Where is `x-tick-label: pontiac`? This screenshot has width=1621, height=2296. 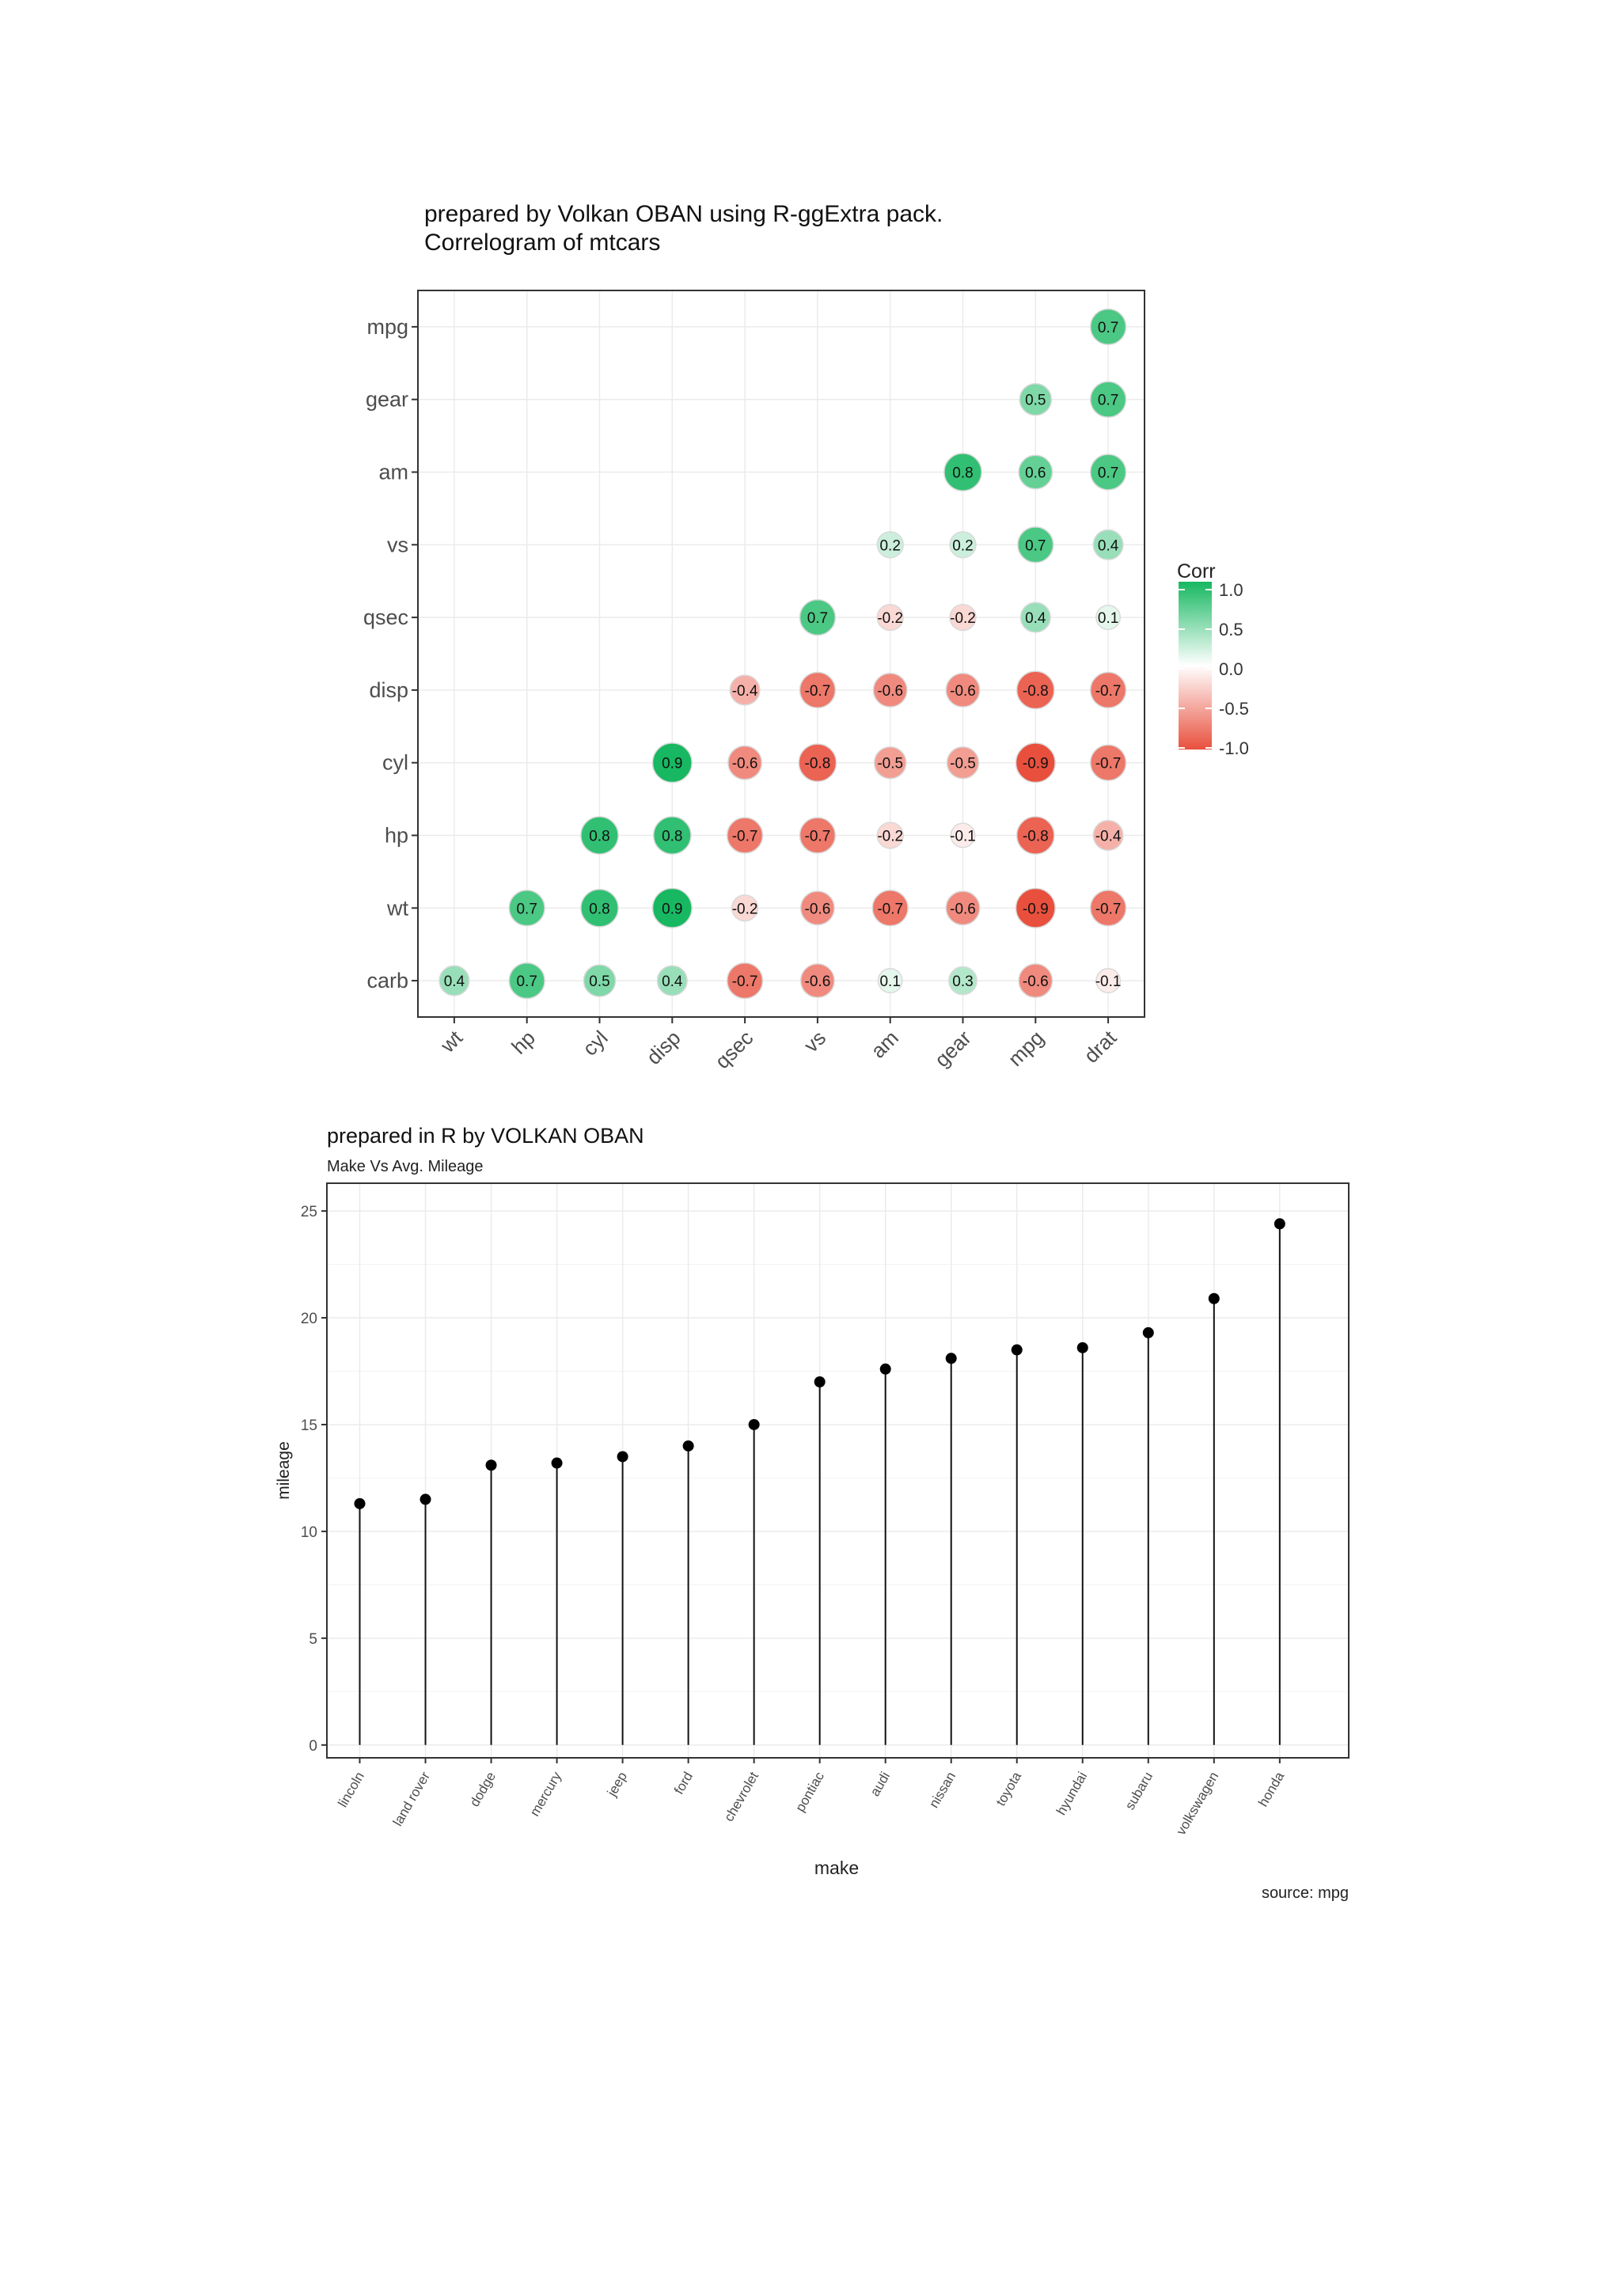
x-tick-label: pontiac is located at coordinates (809, 1791).